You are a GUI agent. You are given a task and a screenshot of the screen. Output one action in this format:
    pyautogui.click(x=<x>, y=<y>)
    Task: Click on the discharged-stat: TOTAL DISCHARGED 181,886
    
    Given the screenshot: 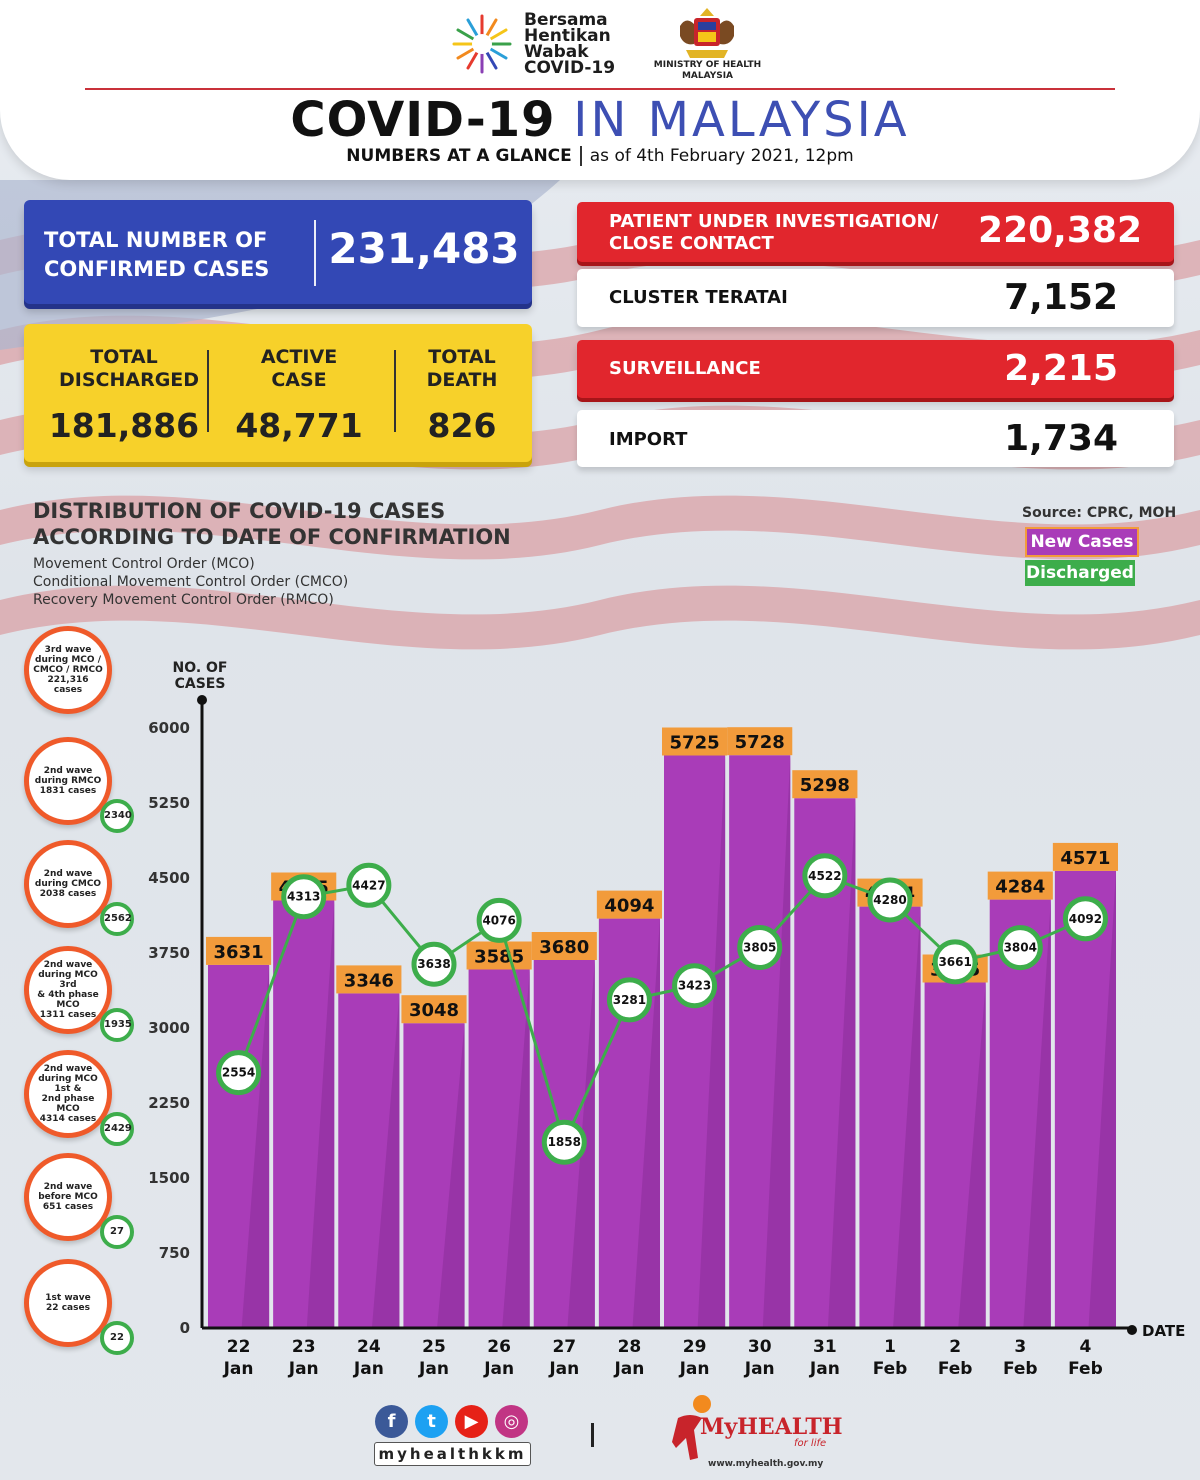 What is the action you would take?
    pyautogui.click(x=124, y=395)
    